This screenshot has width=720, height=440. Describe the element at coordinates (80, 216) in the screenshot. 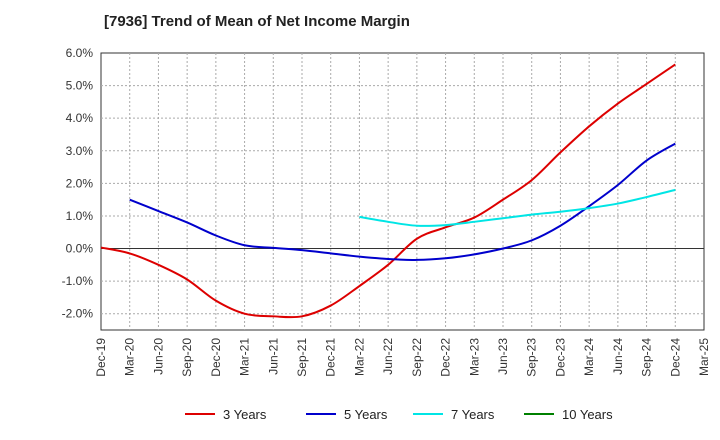

I see `y-tick-label: 1.0%` at that location.